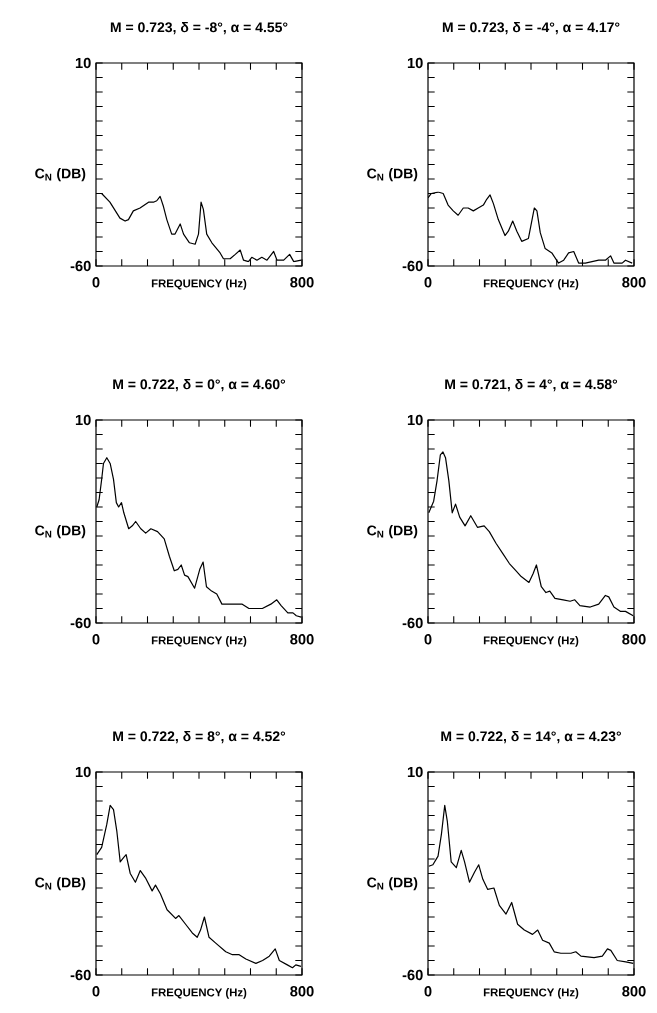  I want to click on chart-title: M = 0.723, δ = -4°, α = 4.17°, so click(531, 28).